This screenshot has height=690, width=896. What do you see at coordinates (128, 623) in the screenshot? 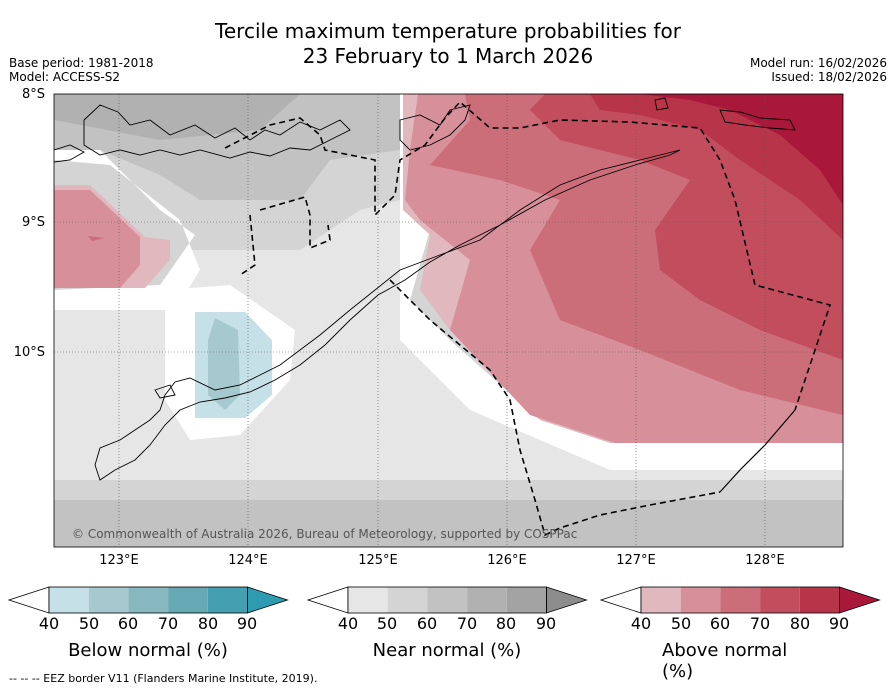
I see `below-tick: 60` at bounding box center [128, 623].